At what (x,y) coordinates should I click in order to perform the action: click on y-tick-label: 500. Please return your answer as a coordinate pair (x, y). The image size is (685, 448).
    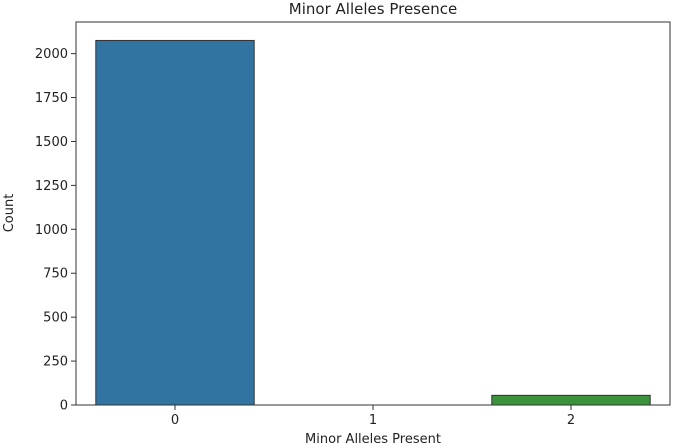
    Looking at the image, I should click on (55, 318).